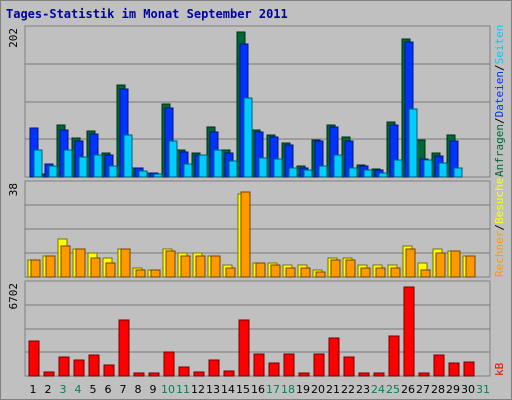 This screenshot has width=512, height=400. What do you see at coordinates (318, 389) in the screenshot?
I see `x-tick-label-day-20: 20` at bounding box center [318, 389].